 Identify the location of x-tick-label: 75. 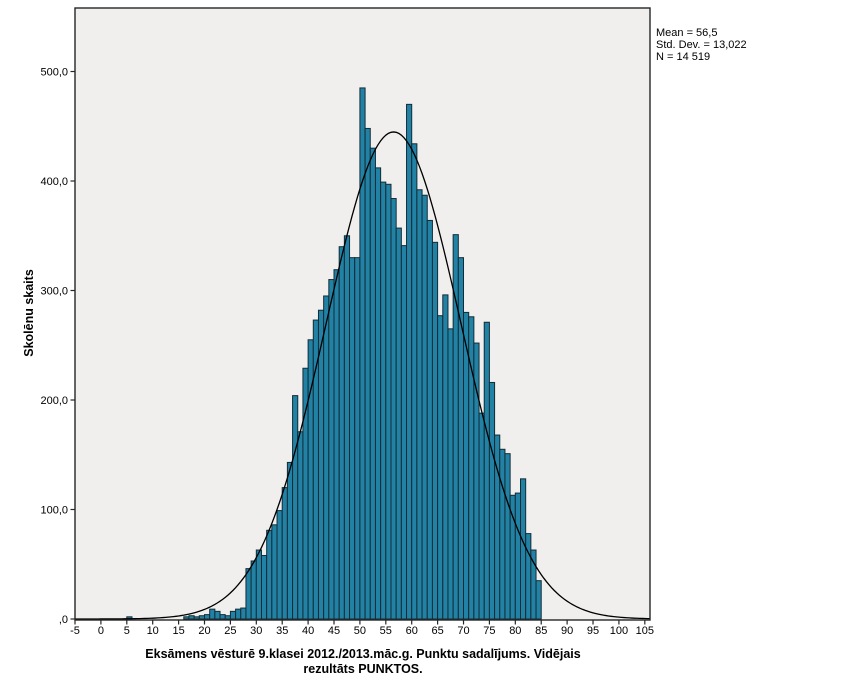
(489, 631).